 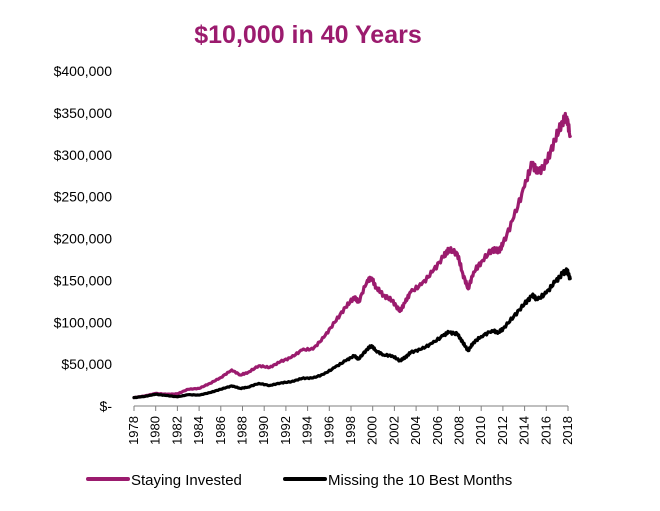 I want to click on x-tick-label: 2008, so click(x=459, y=430).